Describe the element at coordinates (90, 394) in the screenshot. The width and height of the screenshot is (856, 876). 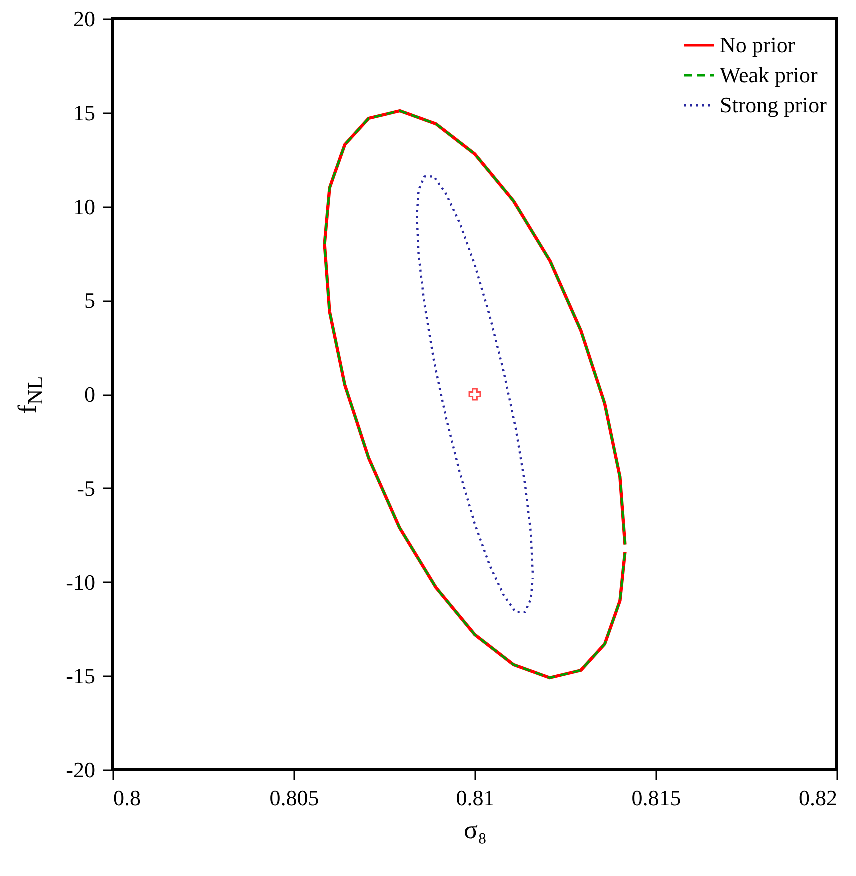
I see `y-tick-label: 0` at that location.